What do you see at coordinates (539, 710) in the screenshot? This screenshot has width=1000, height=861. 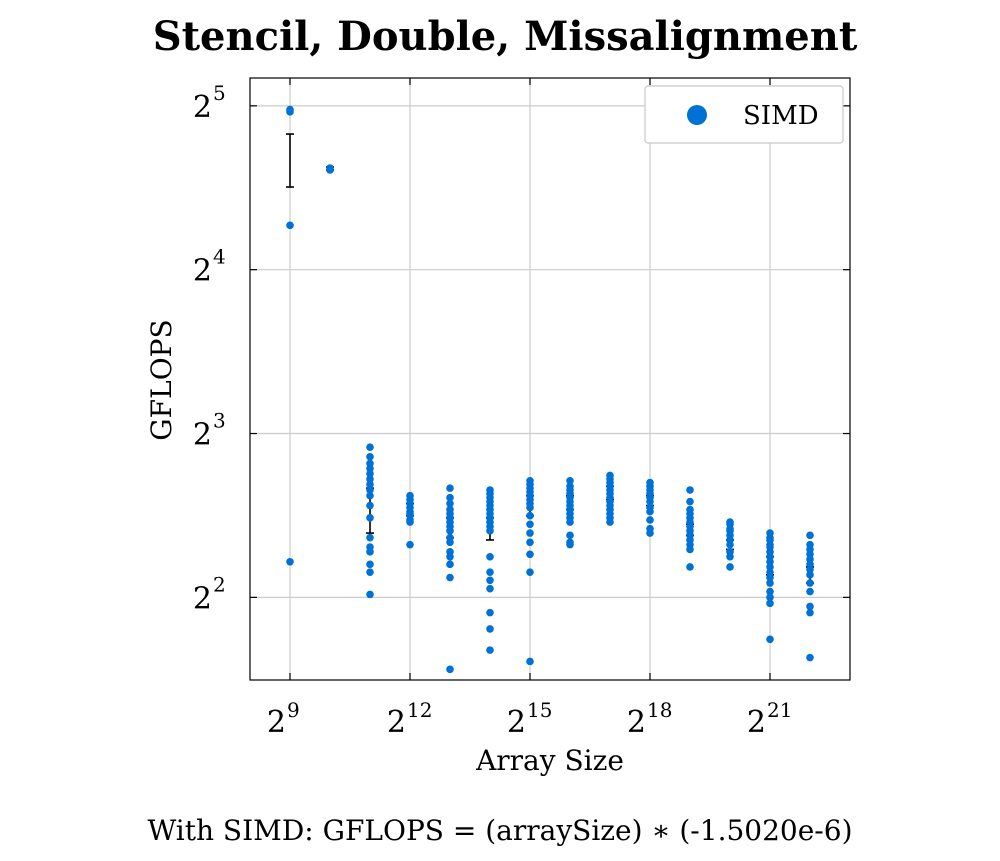 I see `x-tick-exponent: 15` at bounding box center [539, 710].